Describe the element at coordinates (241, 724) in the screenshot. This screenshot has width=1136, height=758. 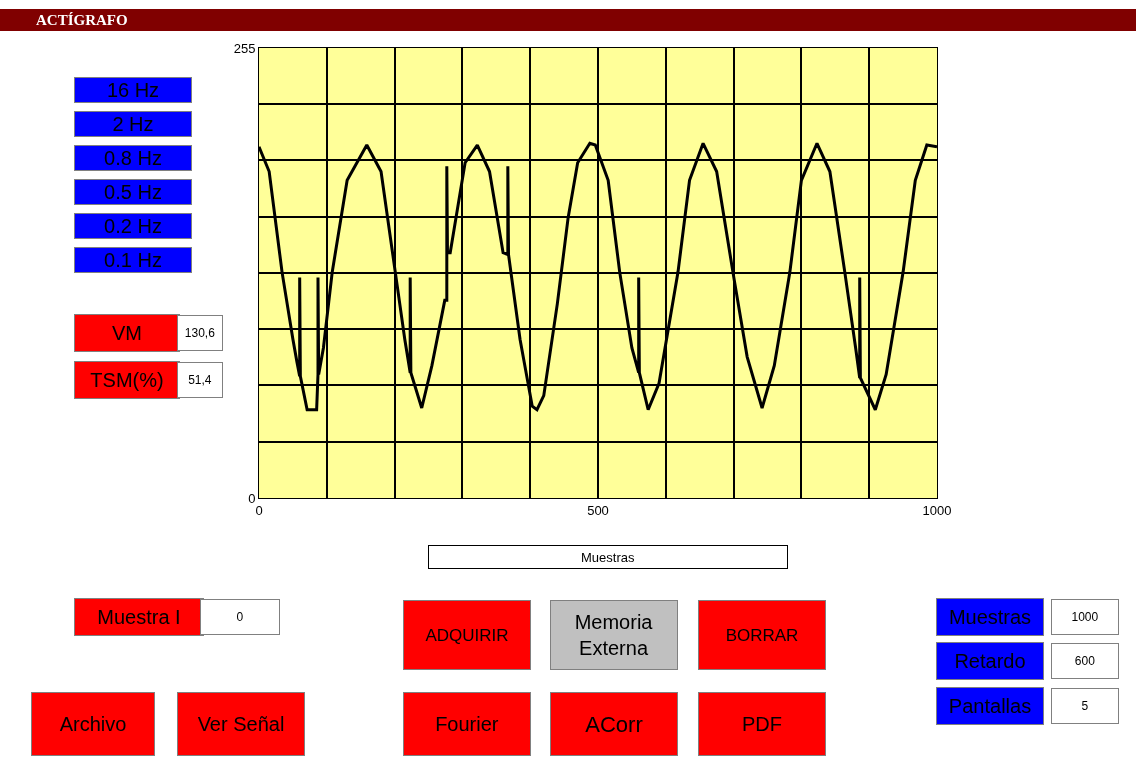
I see `text: Ver Señal` at that location.